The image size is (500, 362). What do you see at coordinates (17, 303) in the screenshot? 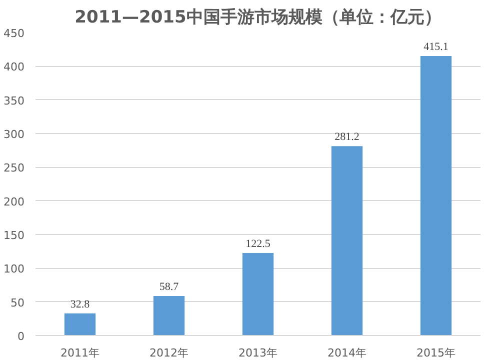
I see `y-tick-label: 50` at bounding box center [17, 303].